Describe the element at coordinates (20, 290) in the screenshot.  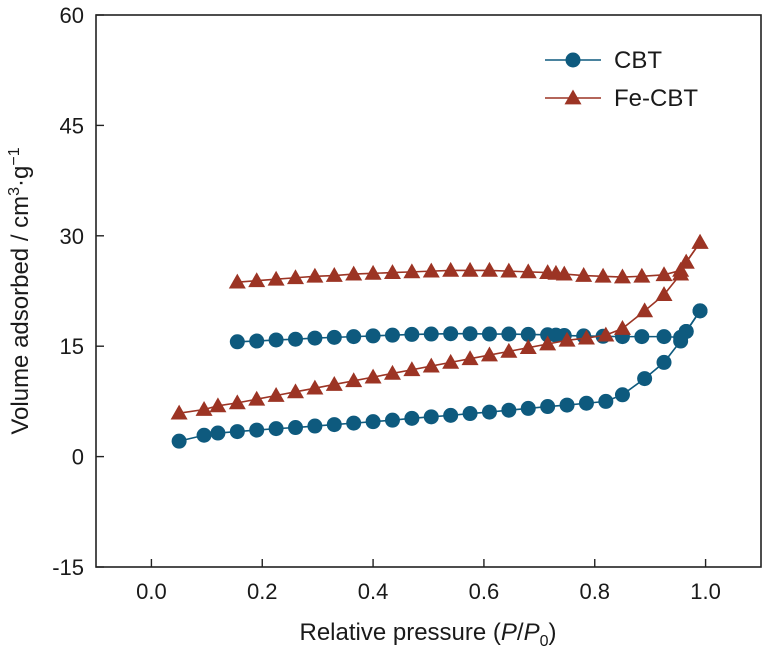
I see `y-axis-label: Volume adsorbed / cm3·g−1` at that location.